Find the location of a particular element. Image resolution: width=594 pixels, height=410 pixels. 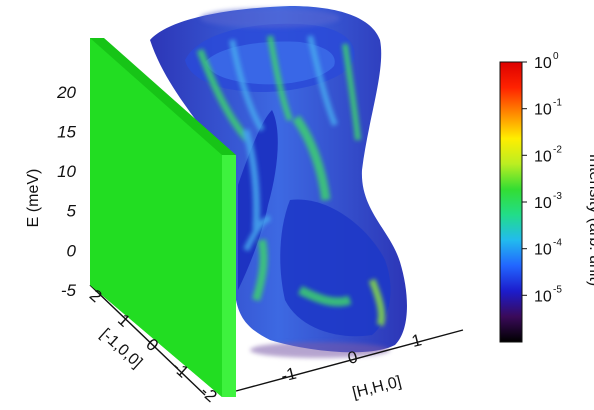

colorbar-tick: 10 -3 is located at coordinates (542, 201).